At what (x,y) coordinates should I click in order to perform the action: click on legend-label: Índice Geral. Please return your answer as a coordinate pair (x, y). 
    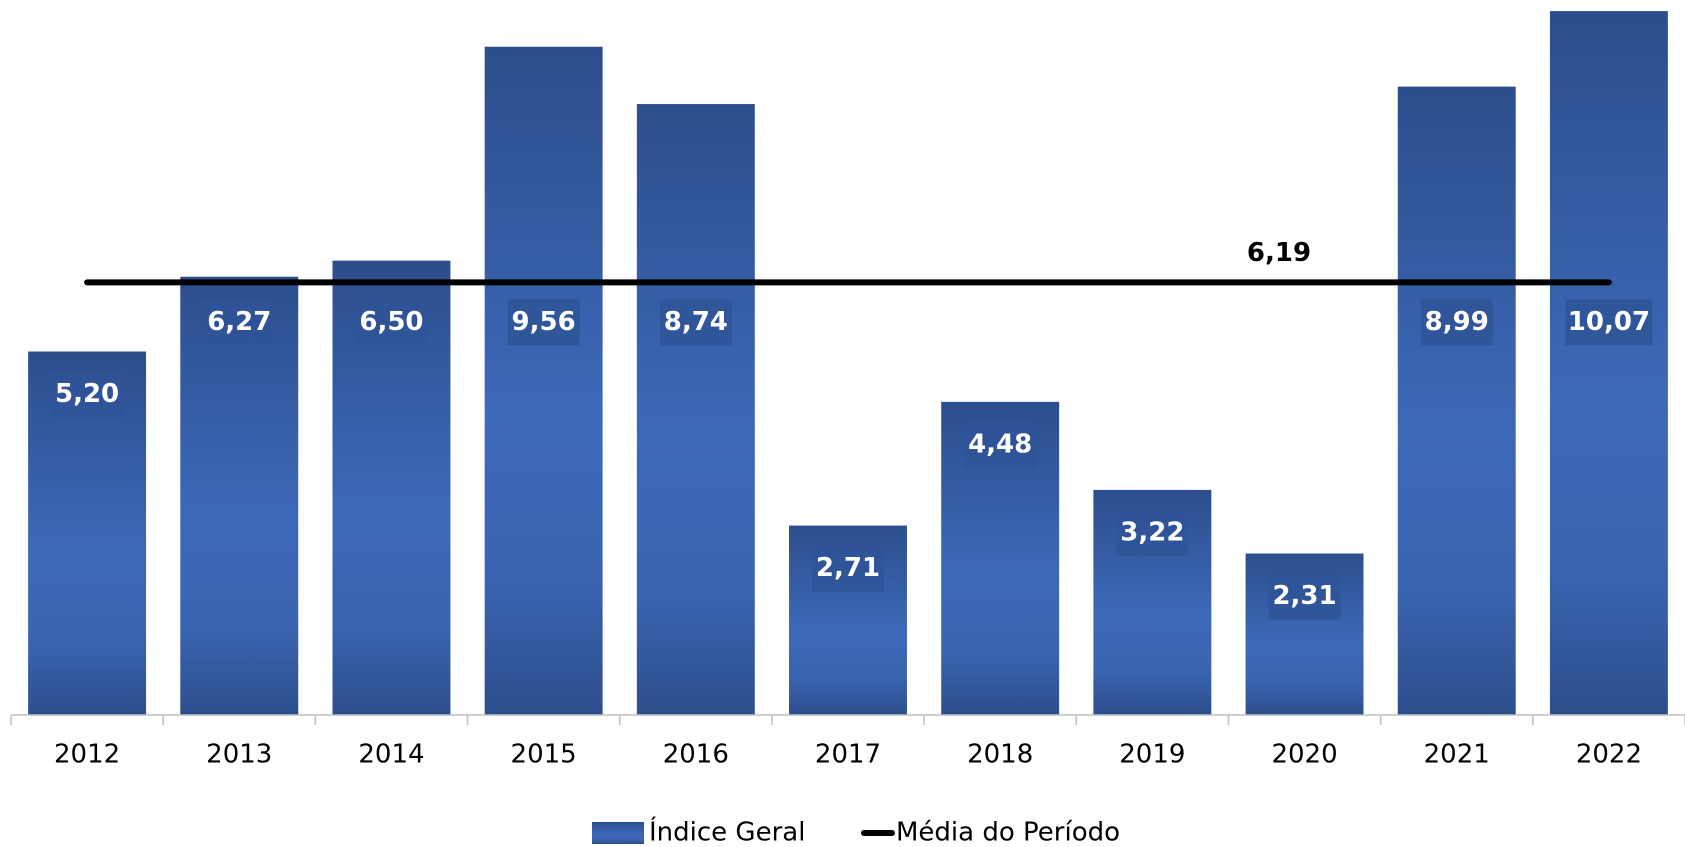
    Looking at the image, I should click on (727, 831).